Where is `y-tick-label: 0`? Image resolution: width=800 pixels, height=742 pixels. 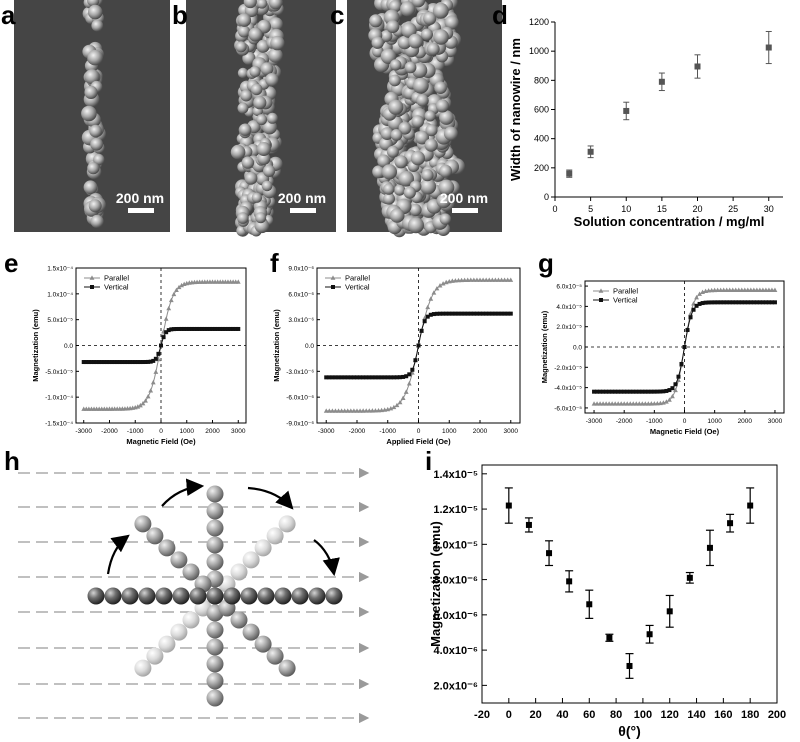
y-tick-label: 0 is located at coordinates (546, 197).